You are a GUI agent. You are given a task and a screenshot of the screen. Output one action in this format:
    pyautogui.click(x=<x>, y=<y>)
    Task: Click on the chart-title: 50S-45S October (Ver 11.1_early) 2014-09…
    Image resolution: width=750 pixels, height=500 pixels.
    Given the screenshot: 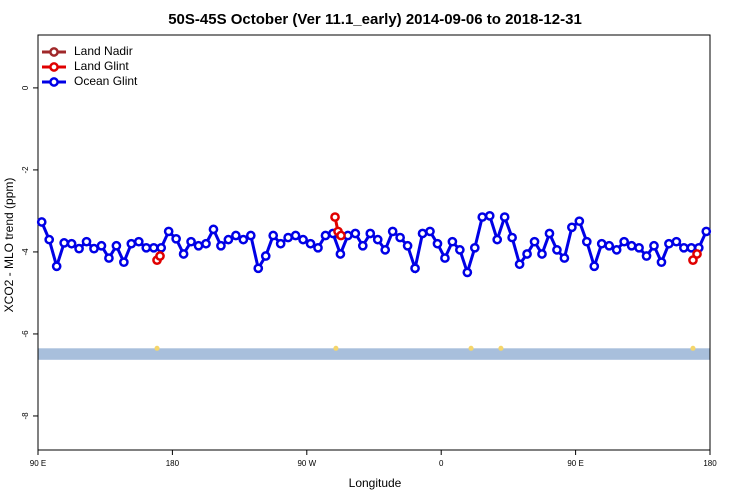 What is the action you would take?
    pyautogui.click(x=375, y=19)
    